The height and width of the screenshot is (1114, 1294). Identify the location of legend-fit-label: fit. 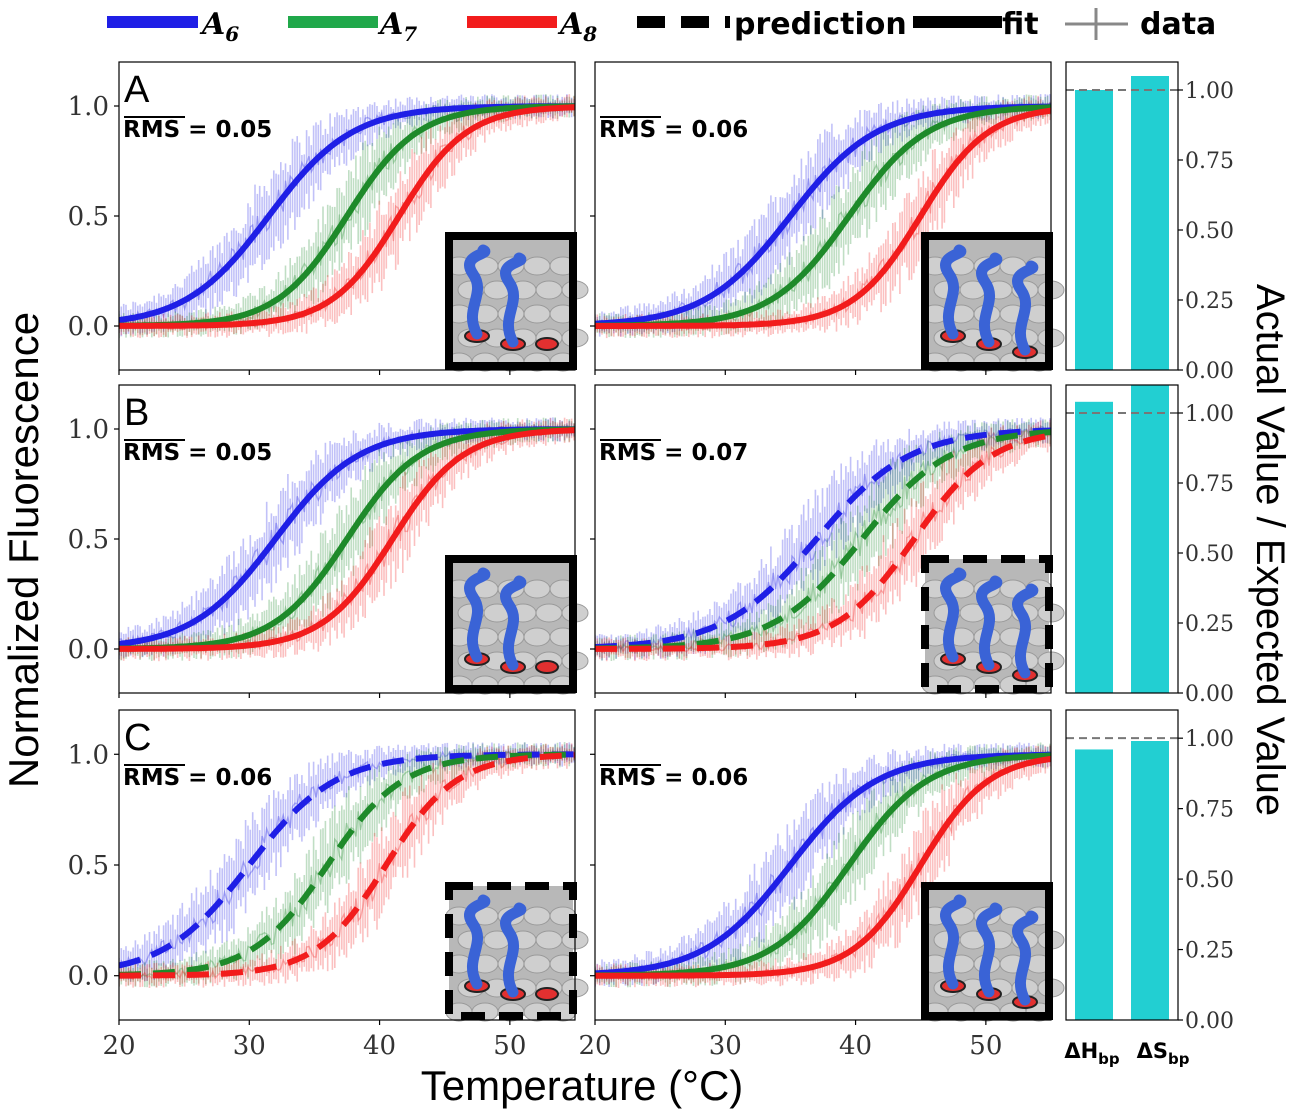
(1020, 24).